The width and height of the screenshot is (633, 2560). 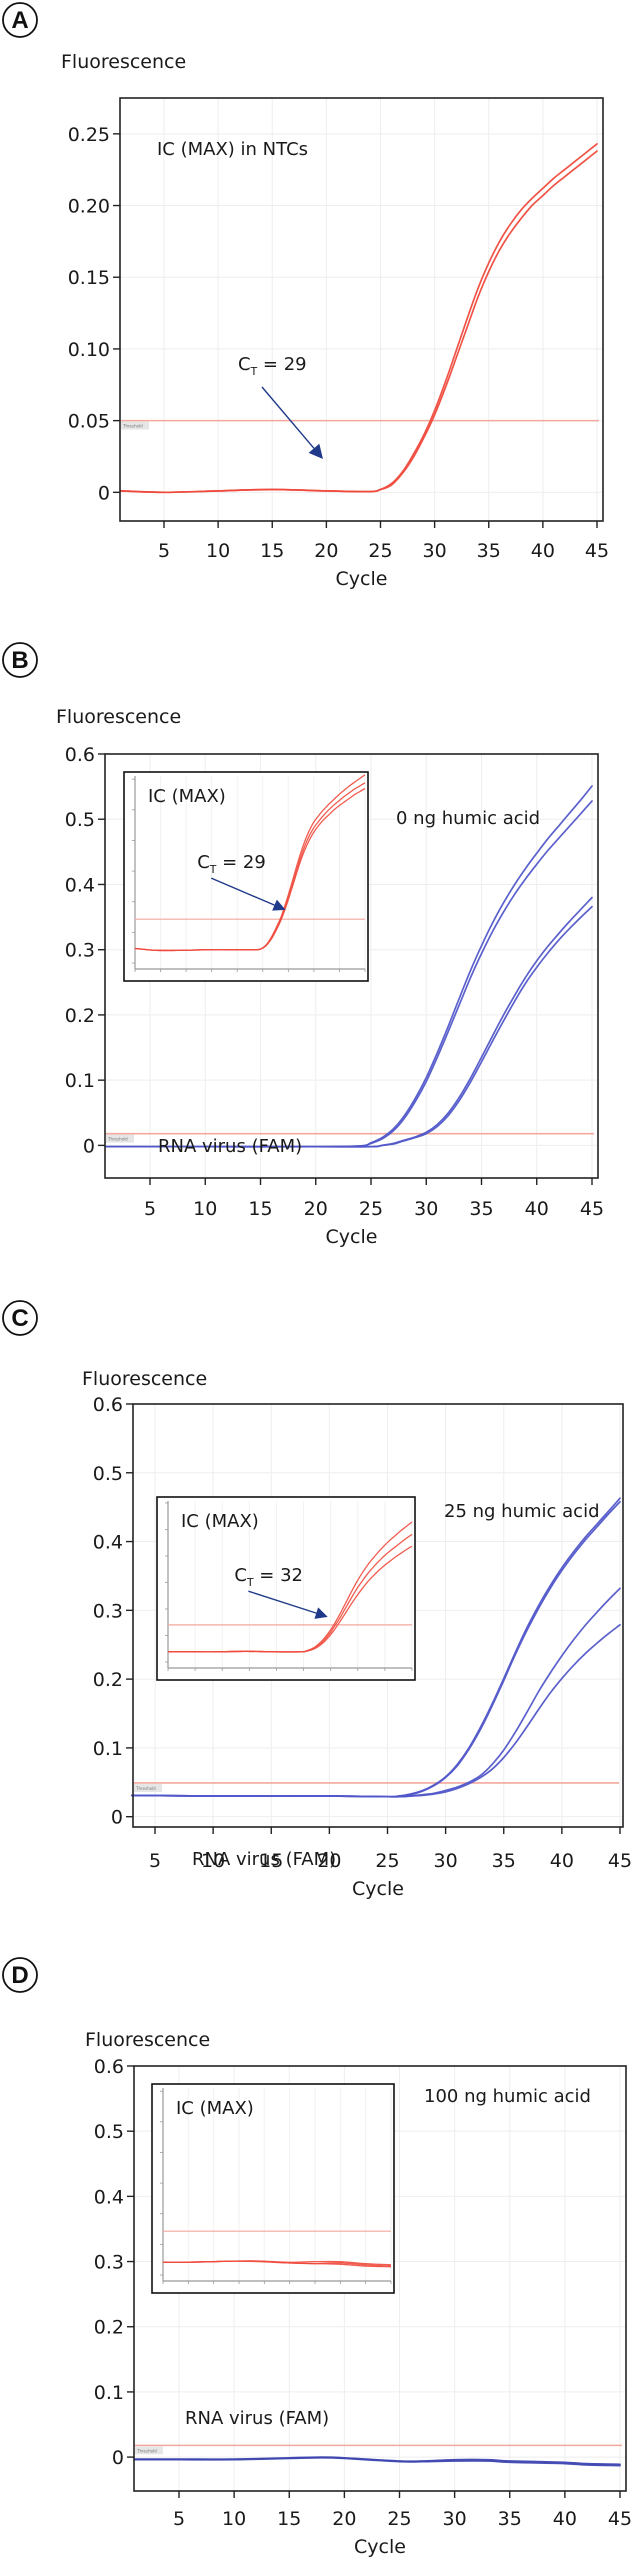 I want to click on inset-chart: IC (MAX) CT = 29, so click(x=246, y=876).